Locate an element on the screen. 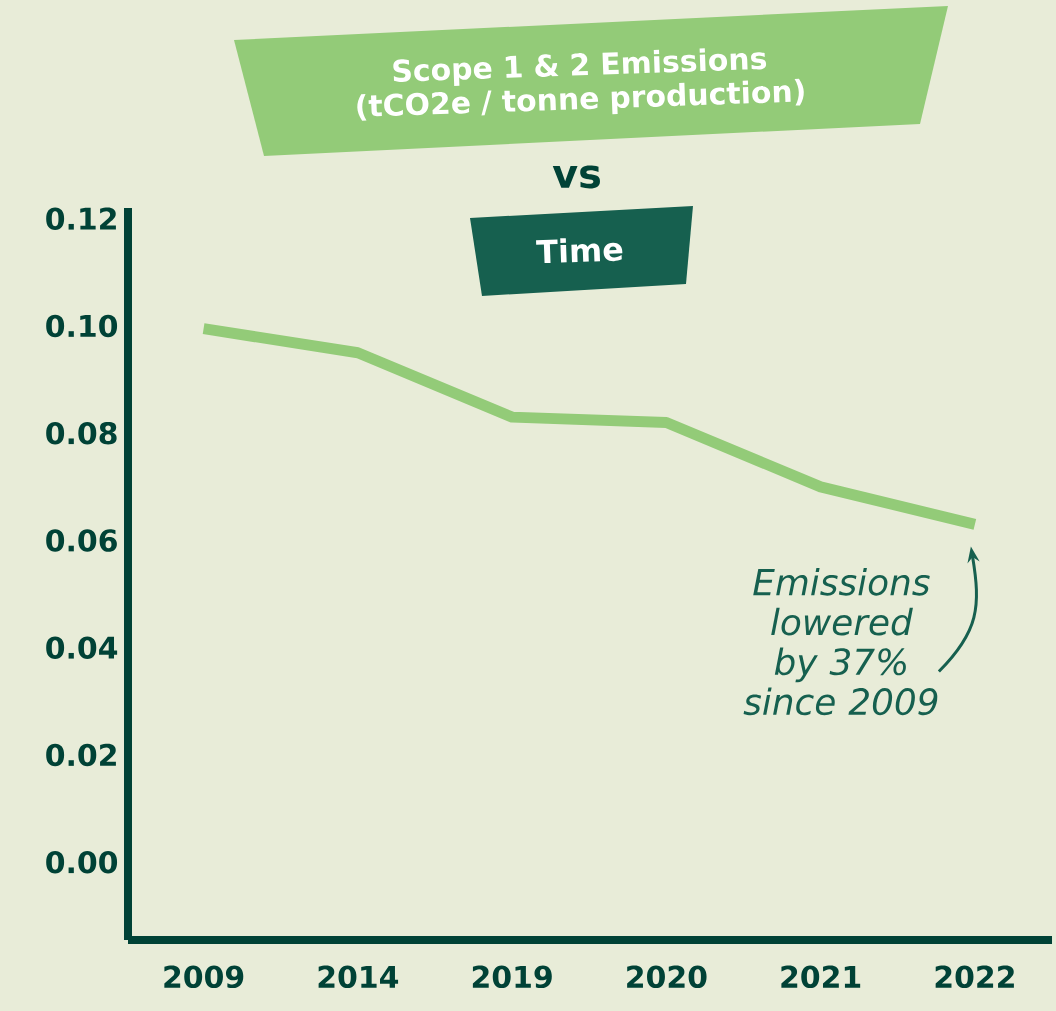 The image size is (1056, 1011). y-tick-label: 0.02 is located at coordinates (81, 755).